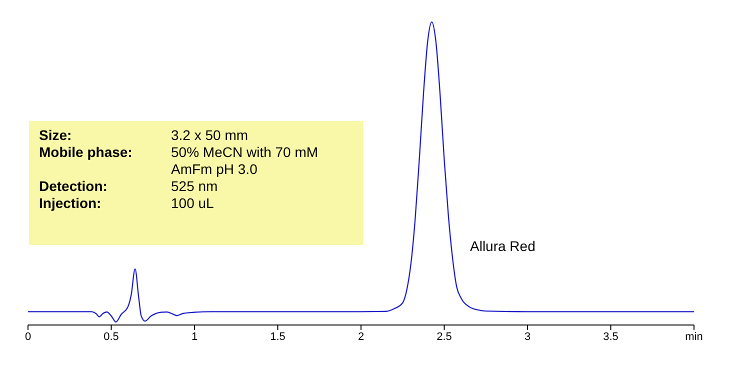 Image resolution: width=731 pixels, height=365 pixels. I want to click on x-tick-label: 0.5, so click(111, 336).